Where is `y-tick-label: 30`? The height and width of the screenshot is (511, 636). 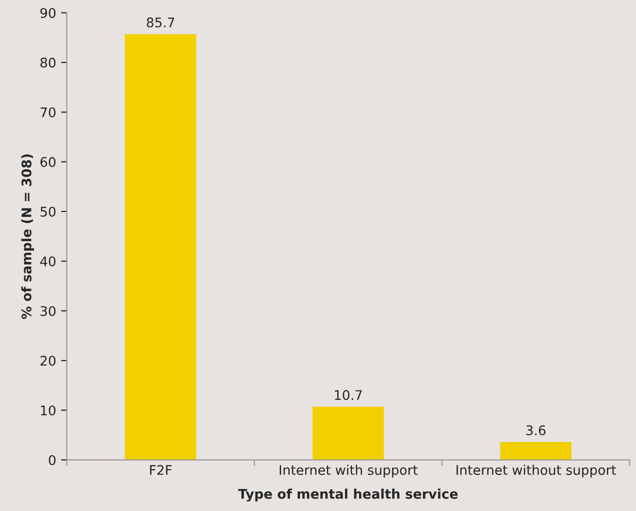
y-tick-label: 30 is located at coordinates (48, 311).